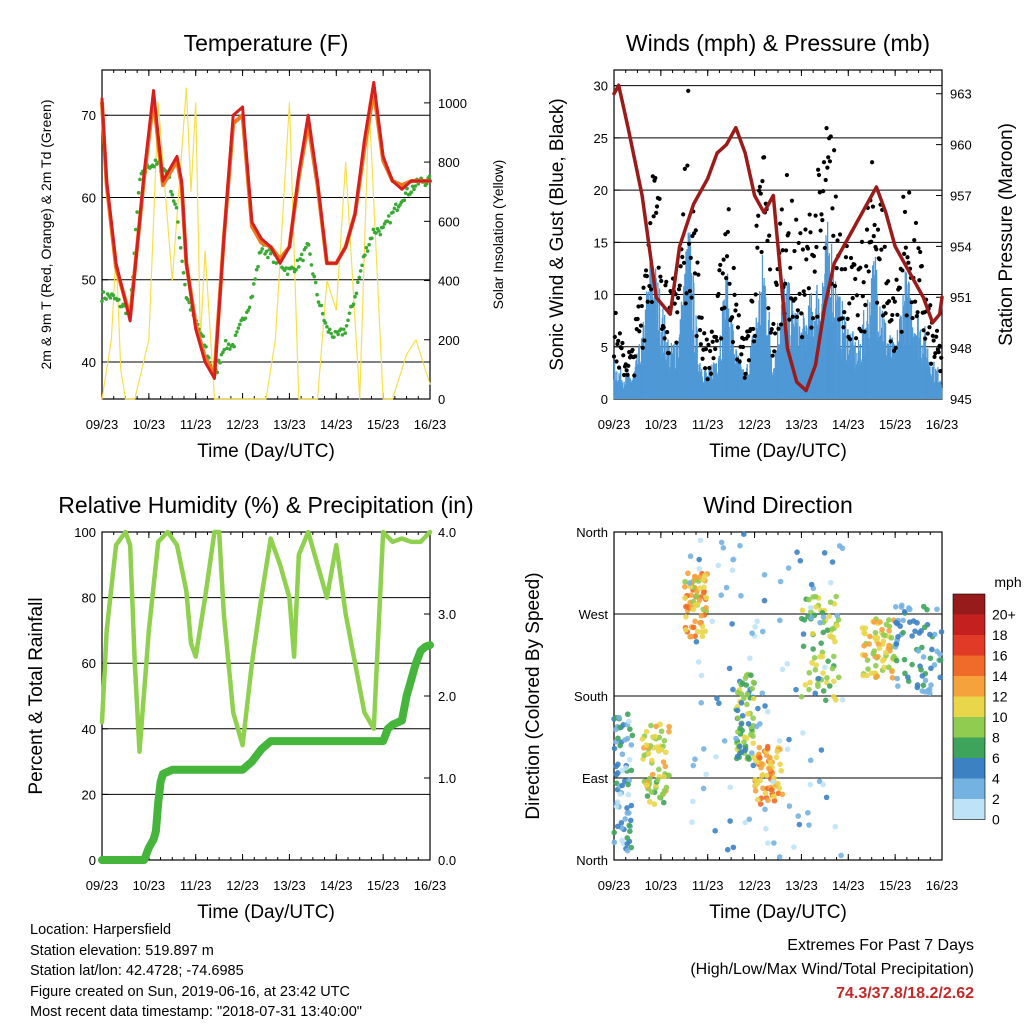  What do you see at coordinates (452, 103) in the screenshot?
I see `y-right-tick-label: 1000` at bounding box center [452, 103].